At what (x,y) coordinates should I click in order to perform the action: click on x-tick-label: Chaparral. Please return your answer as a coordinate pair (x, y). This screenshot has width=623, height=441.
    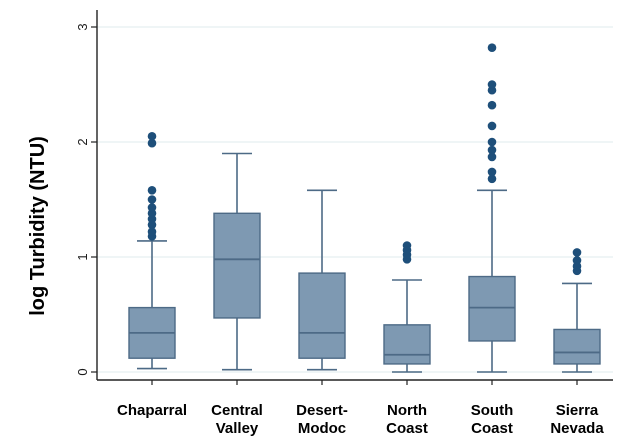
    Looking at the image, I should click on (152, 410).